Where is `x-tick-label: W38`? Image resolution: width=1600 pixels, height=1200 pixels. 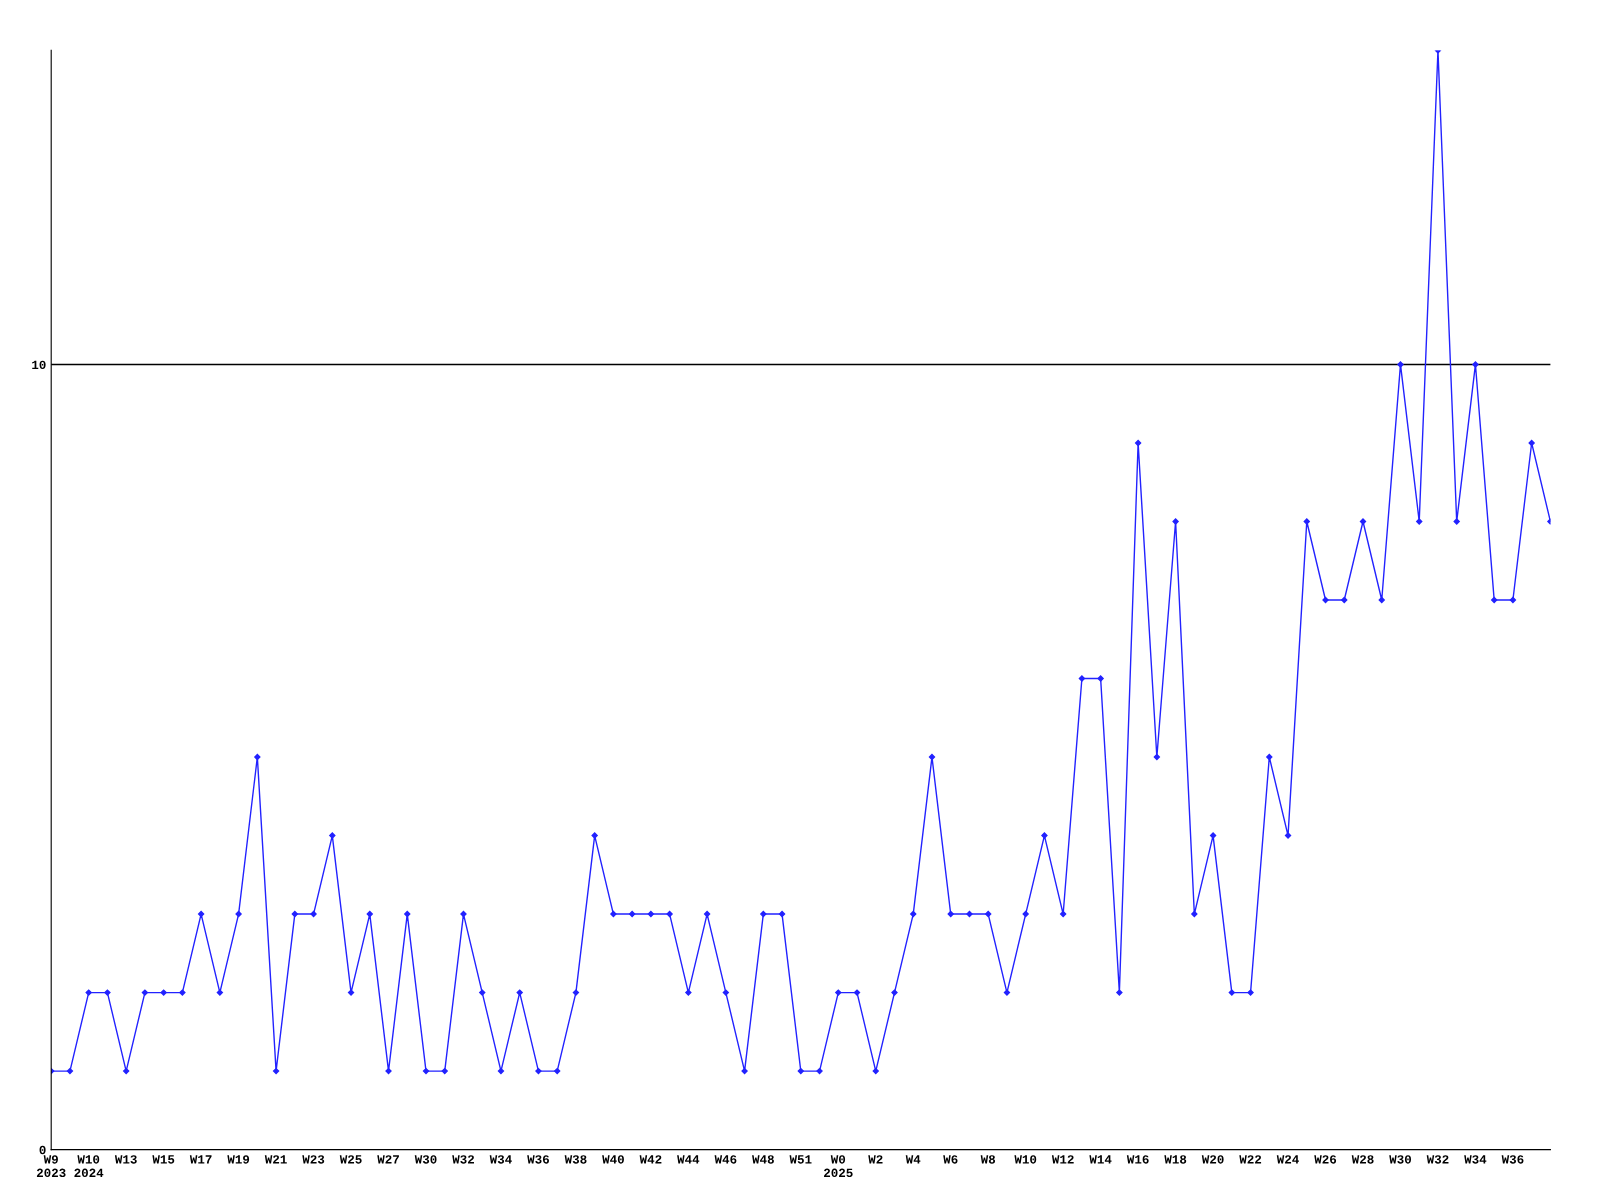
x-tick-label: W38 is located at coordinates (575, 1159).